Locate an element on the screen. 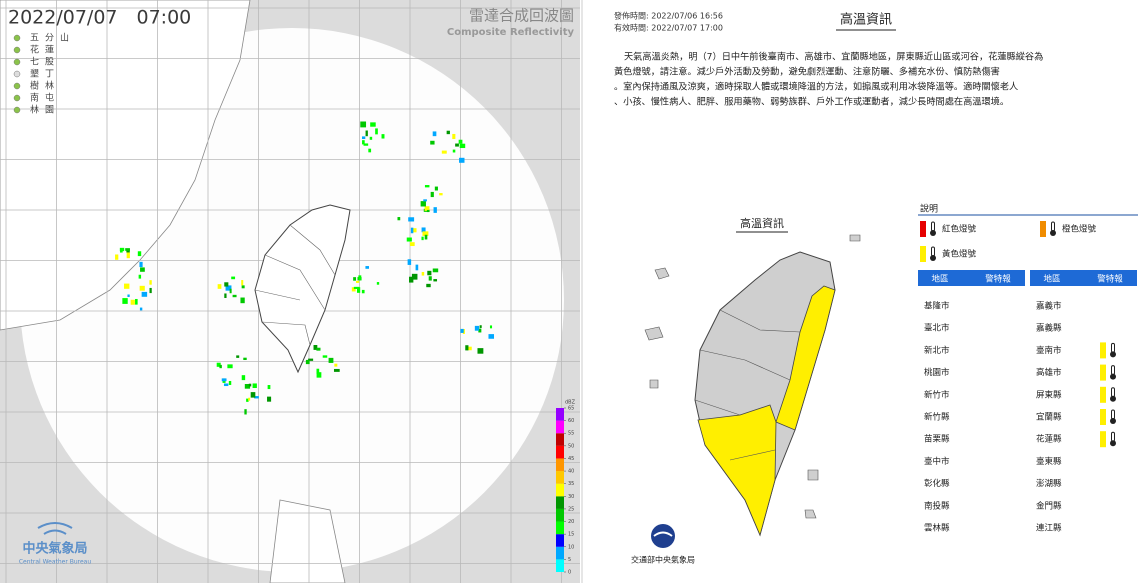 This screenshot has width=1140, height=583. region-name: 澎湖縣 is located at coordinates (1049, 483).